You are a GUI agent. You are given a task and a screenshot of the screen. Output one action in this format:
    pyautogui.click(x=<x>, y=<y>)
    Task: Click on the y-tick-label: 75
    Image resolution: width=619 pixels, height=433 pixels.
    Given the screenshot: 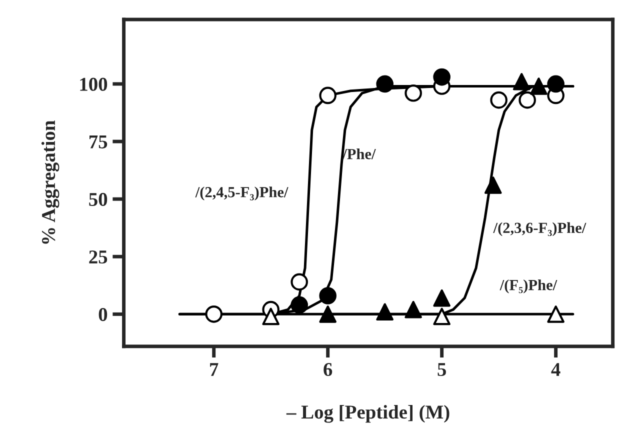 What is the action you would take?
    pyautogui.click(x=98, y=142)
    